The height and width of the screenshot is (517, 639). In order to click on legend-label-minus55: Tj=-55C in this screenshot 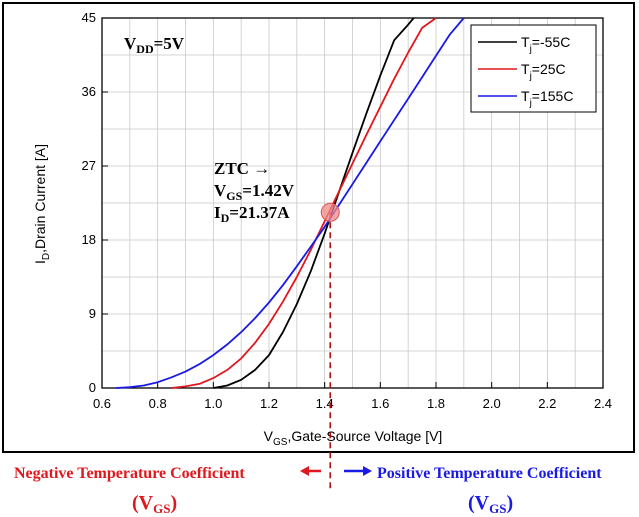, I will do `click(545, 44)`.